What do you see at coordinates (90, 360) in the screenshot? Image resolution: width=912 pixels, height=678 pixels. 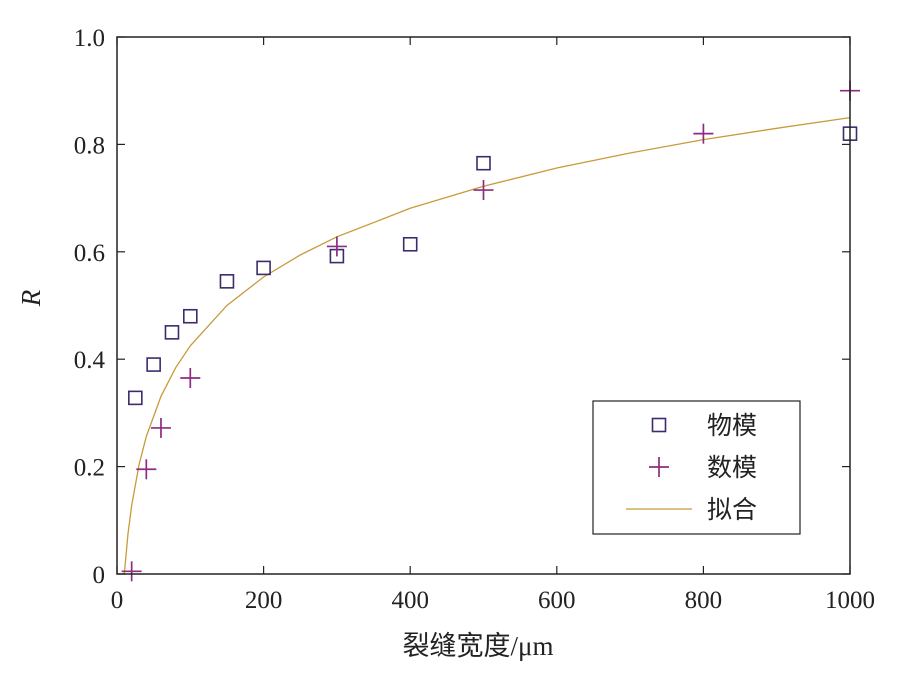 I see `y-tick-label: 0.4` at bounding box center [90, 360].